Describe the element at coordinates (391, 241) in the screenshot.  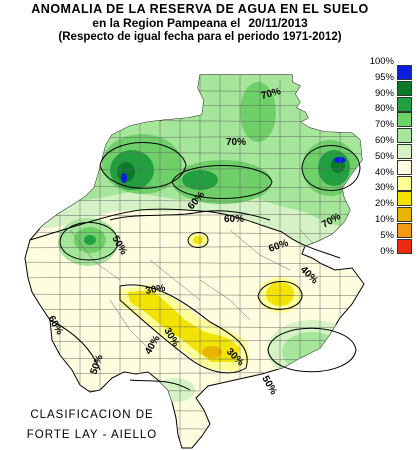
I see `legend-item: 5%` at that location.